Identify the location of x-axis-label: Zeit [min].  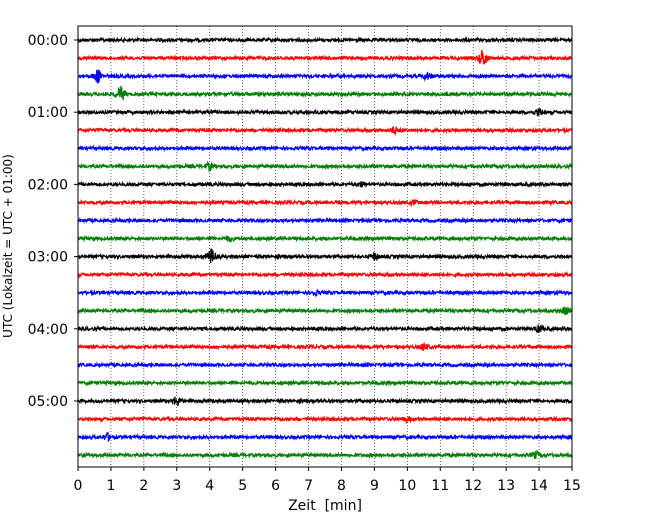
(325, 506).